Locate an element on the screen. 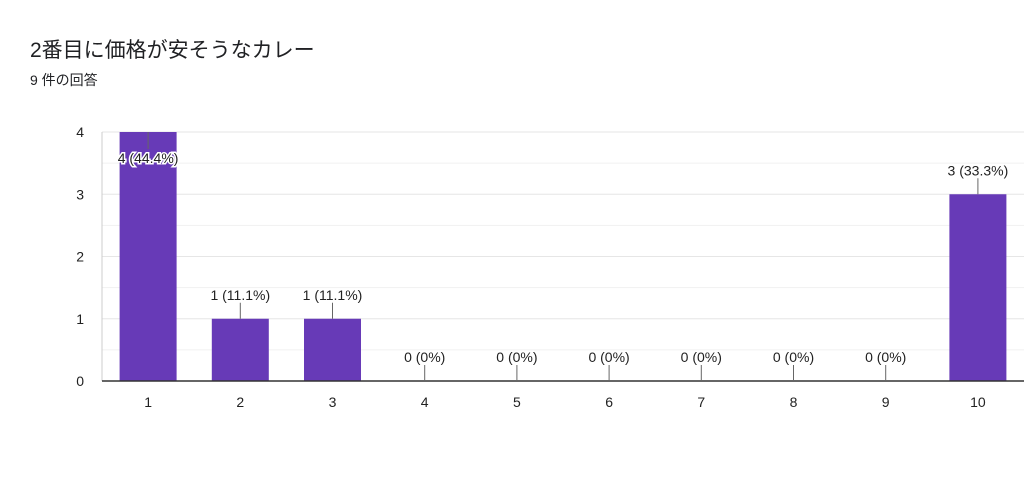  data-label: 3 (33.3%) is located at coordinates (978, 170).